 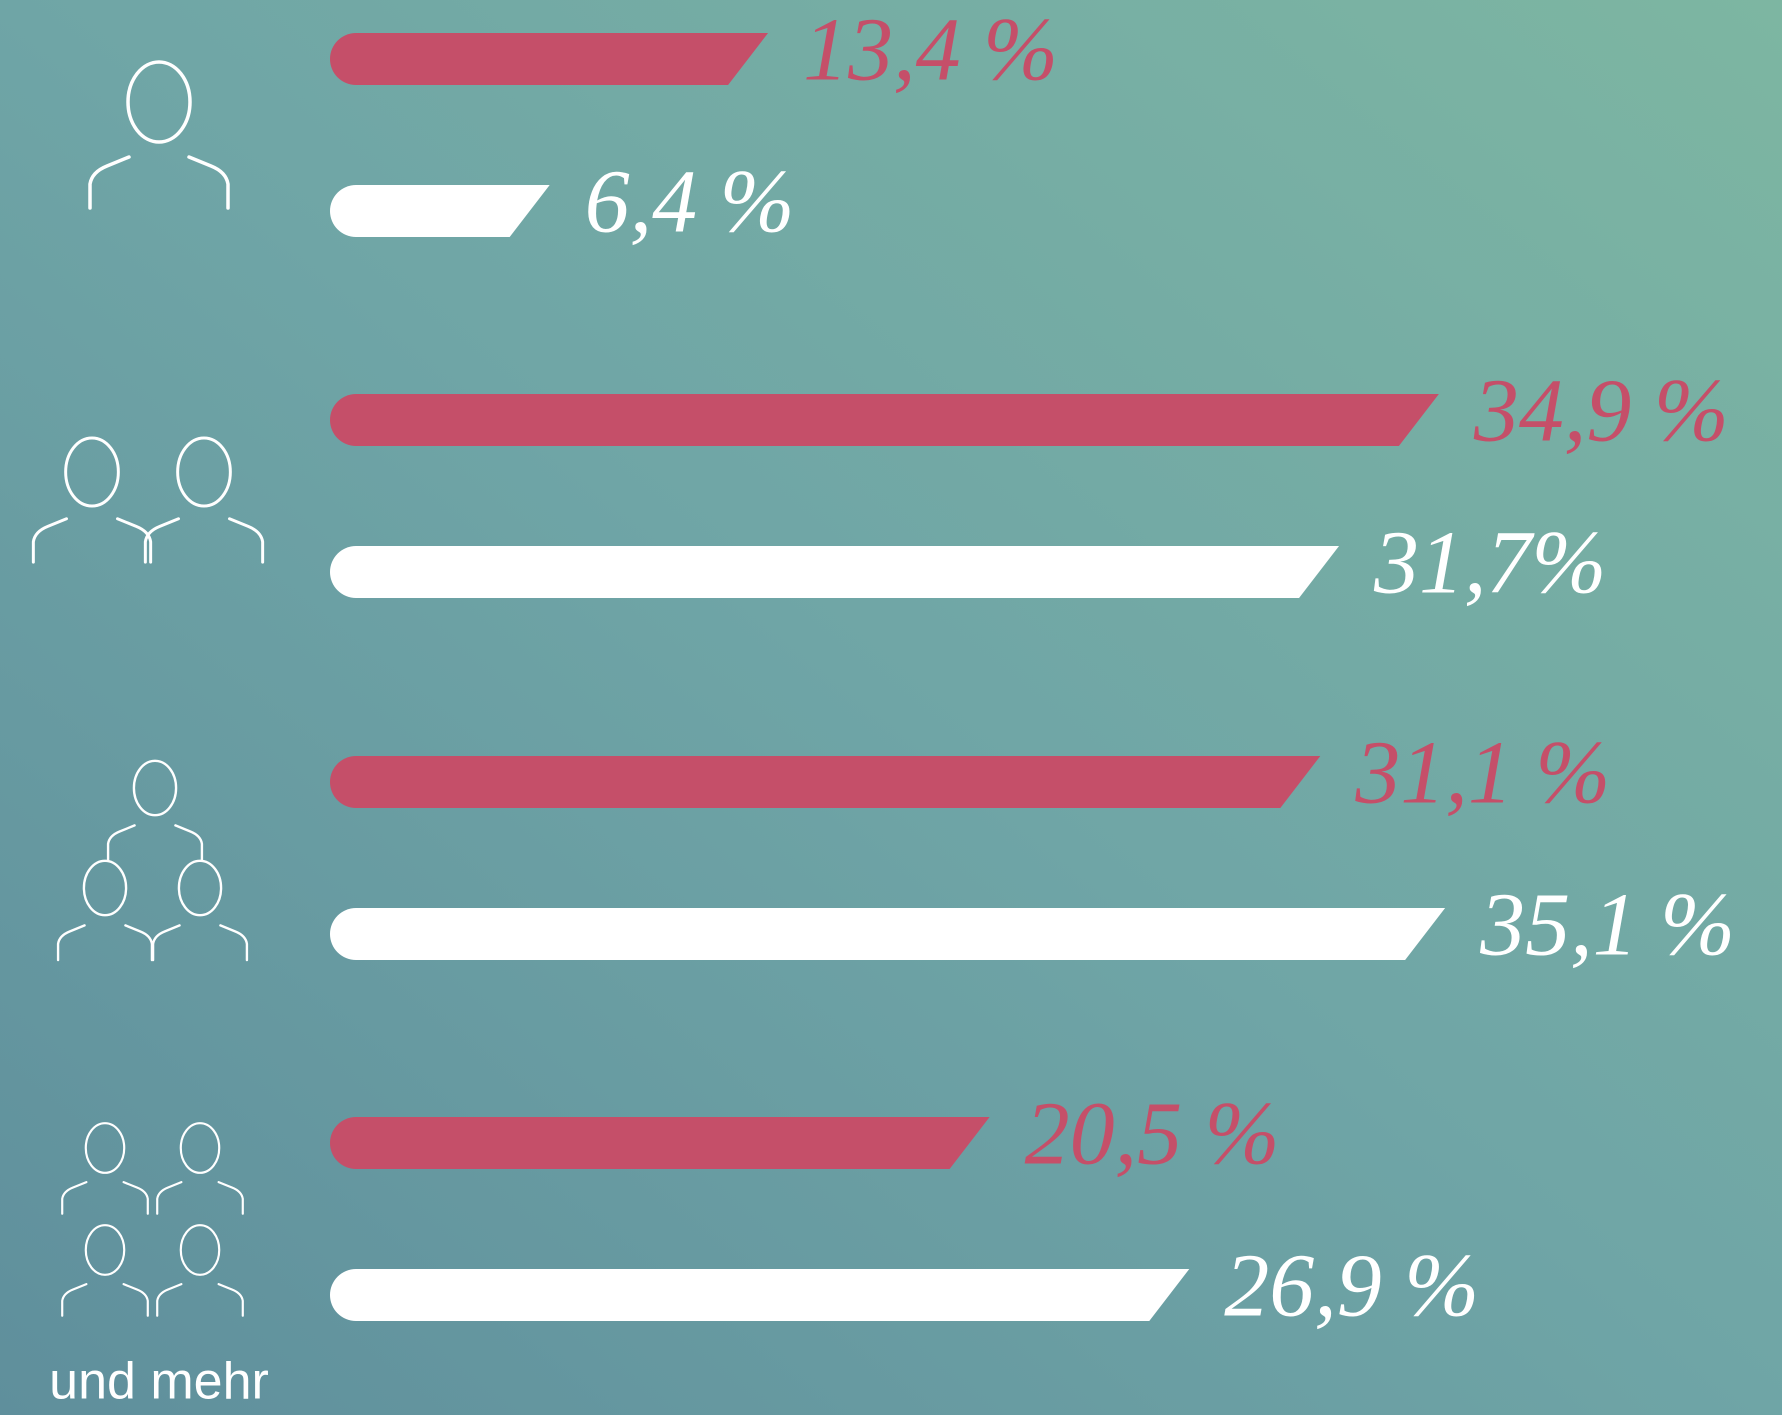 What do you see at coordinates (690, 202) in the screenshot?
I see `value-label: 6,4 %` at bounding box center [690, 202].